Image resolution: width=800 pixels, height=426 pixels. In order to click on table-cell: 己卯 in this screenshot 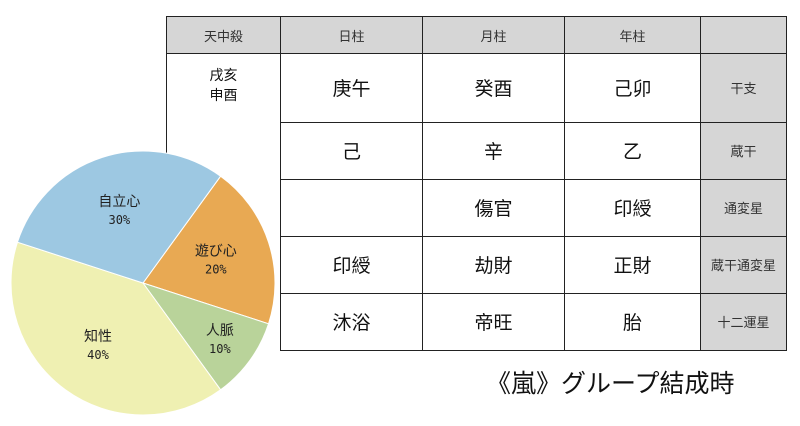, I will do `click(632, 88)`.